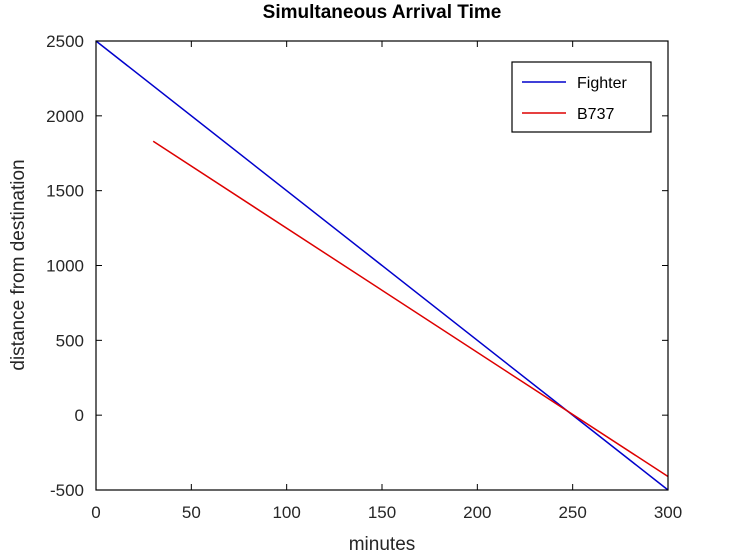  Describe the element at coordinates (595, 114) in the screenshot. I see `legend-label-b737: B737` at that location.